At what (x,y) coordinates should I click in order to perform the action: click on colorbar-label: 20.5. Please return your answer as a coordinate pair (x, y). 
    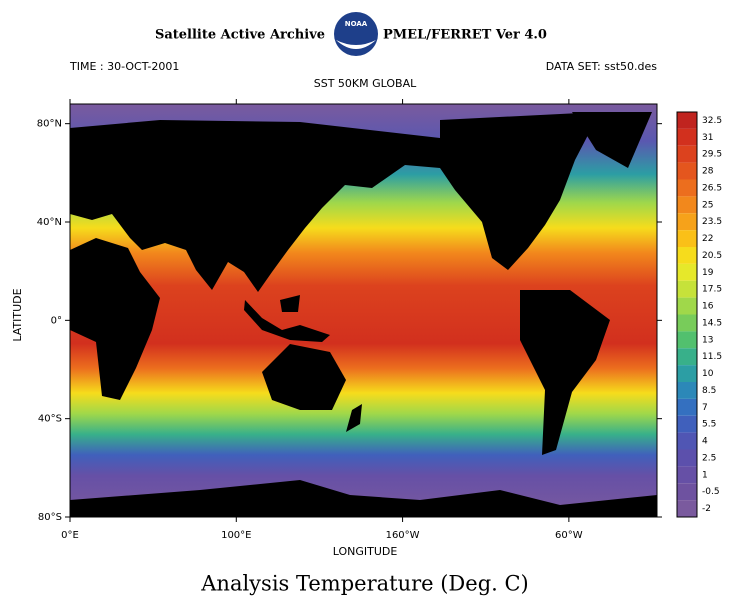
    Looking at the image, I should click on (712, 256).